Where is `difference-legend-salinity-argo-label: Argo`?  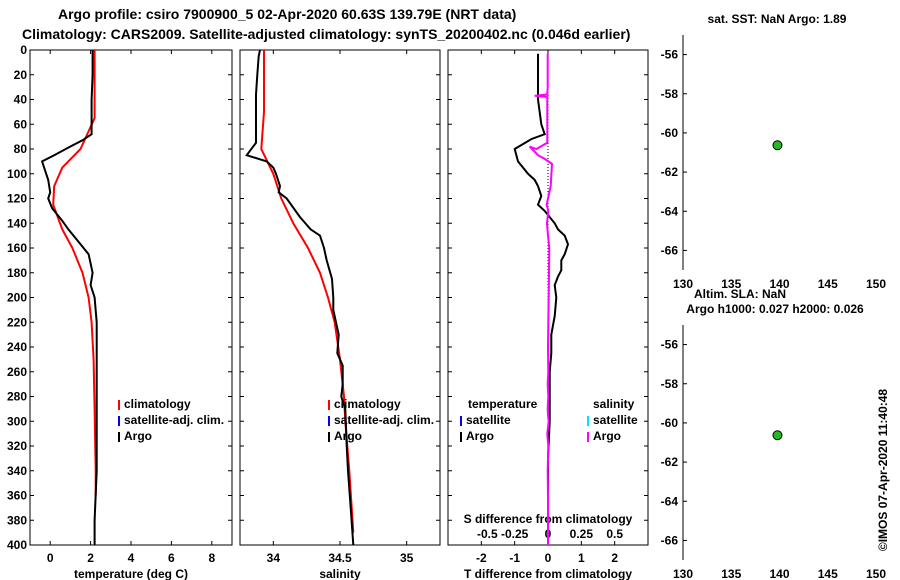
difference-legend-salinity-argo-label: Argo is located at coordinates (607, 436).